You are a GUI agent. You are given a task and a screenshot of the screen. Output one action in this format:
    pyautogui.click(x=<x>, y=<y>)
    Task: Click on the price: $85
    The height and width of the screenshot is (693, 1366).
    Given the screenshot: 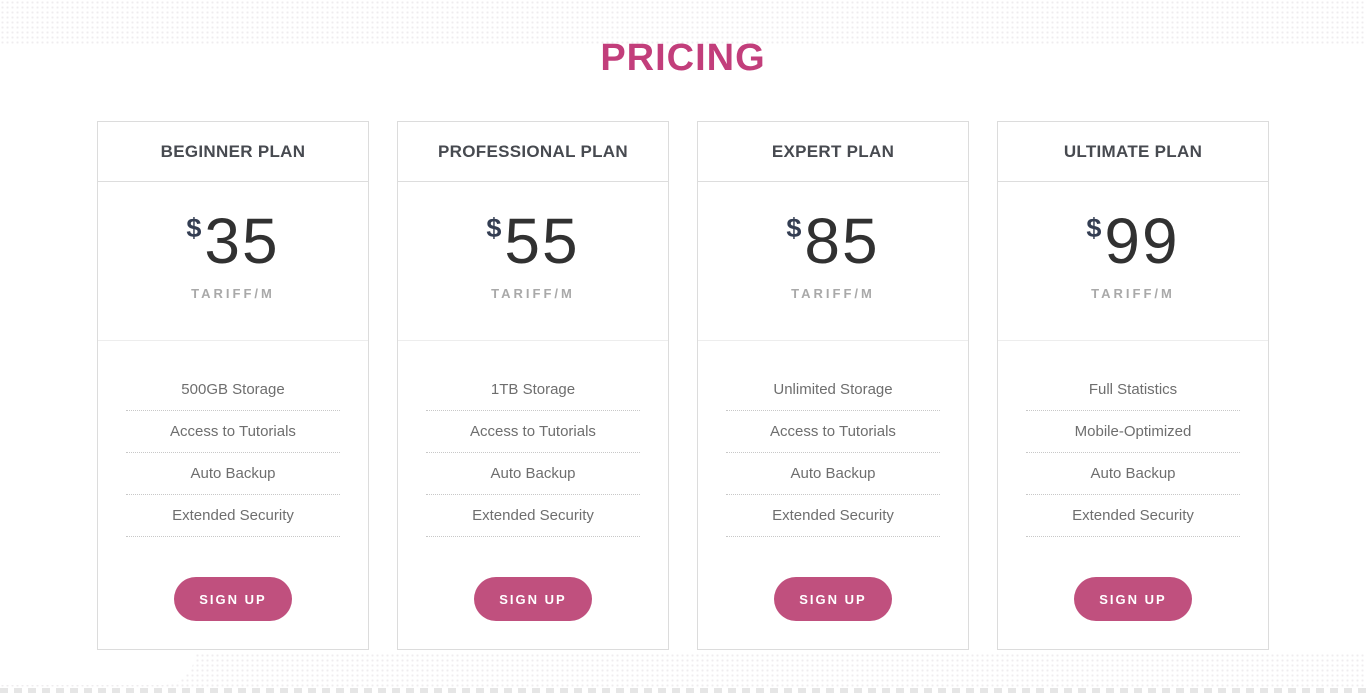 What is the action you would take?
    pyautogui.click(x=833, y=241)
    